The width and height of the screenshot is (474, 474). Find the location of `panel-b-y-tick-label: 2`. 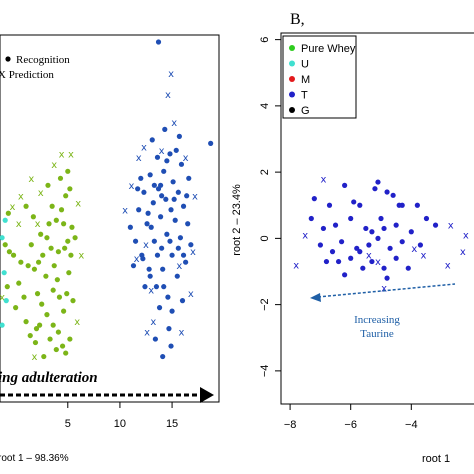

panel-b-y-tick-label: 2 is located at coordinates (265, 172).